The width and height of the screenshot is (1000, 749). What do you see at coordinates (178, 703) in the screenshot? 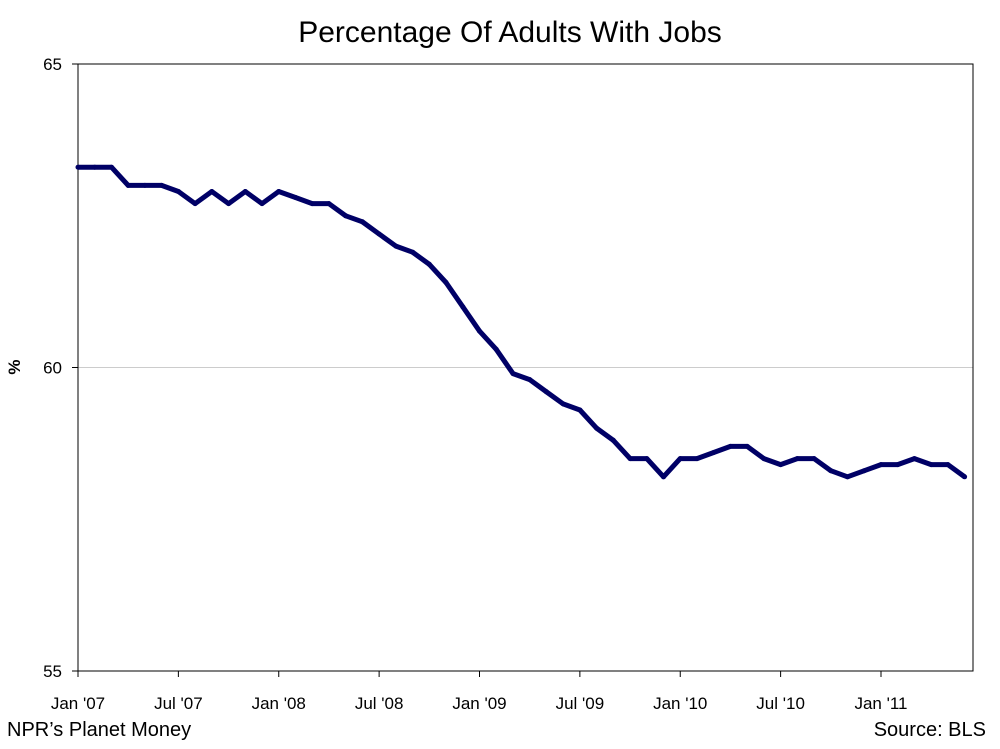
I see `x-tick-label: Jul '07` at bounding box center [178, 703].